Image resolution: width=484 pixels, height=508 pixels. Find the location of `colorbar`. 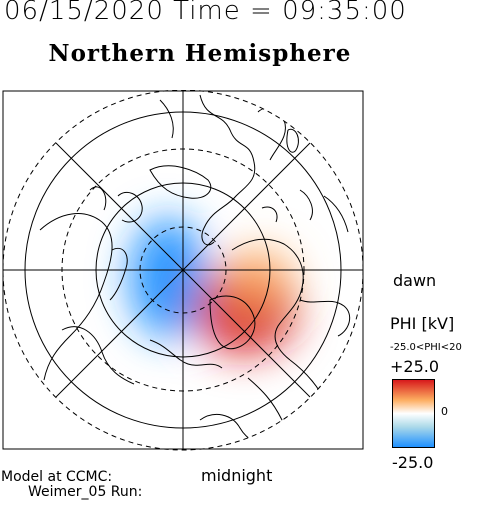

colorbar is located at coordinates (413, 413).